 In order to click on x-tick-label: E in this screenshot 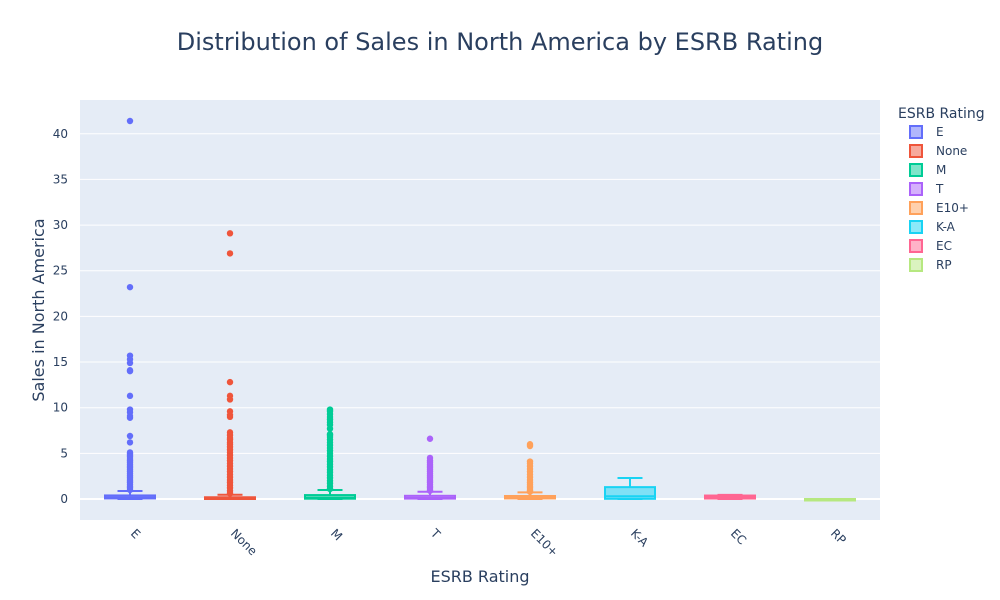, I will do `click(135, 533)`.